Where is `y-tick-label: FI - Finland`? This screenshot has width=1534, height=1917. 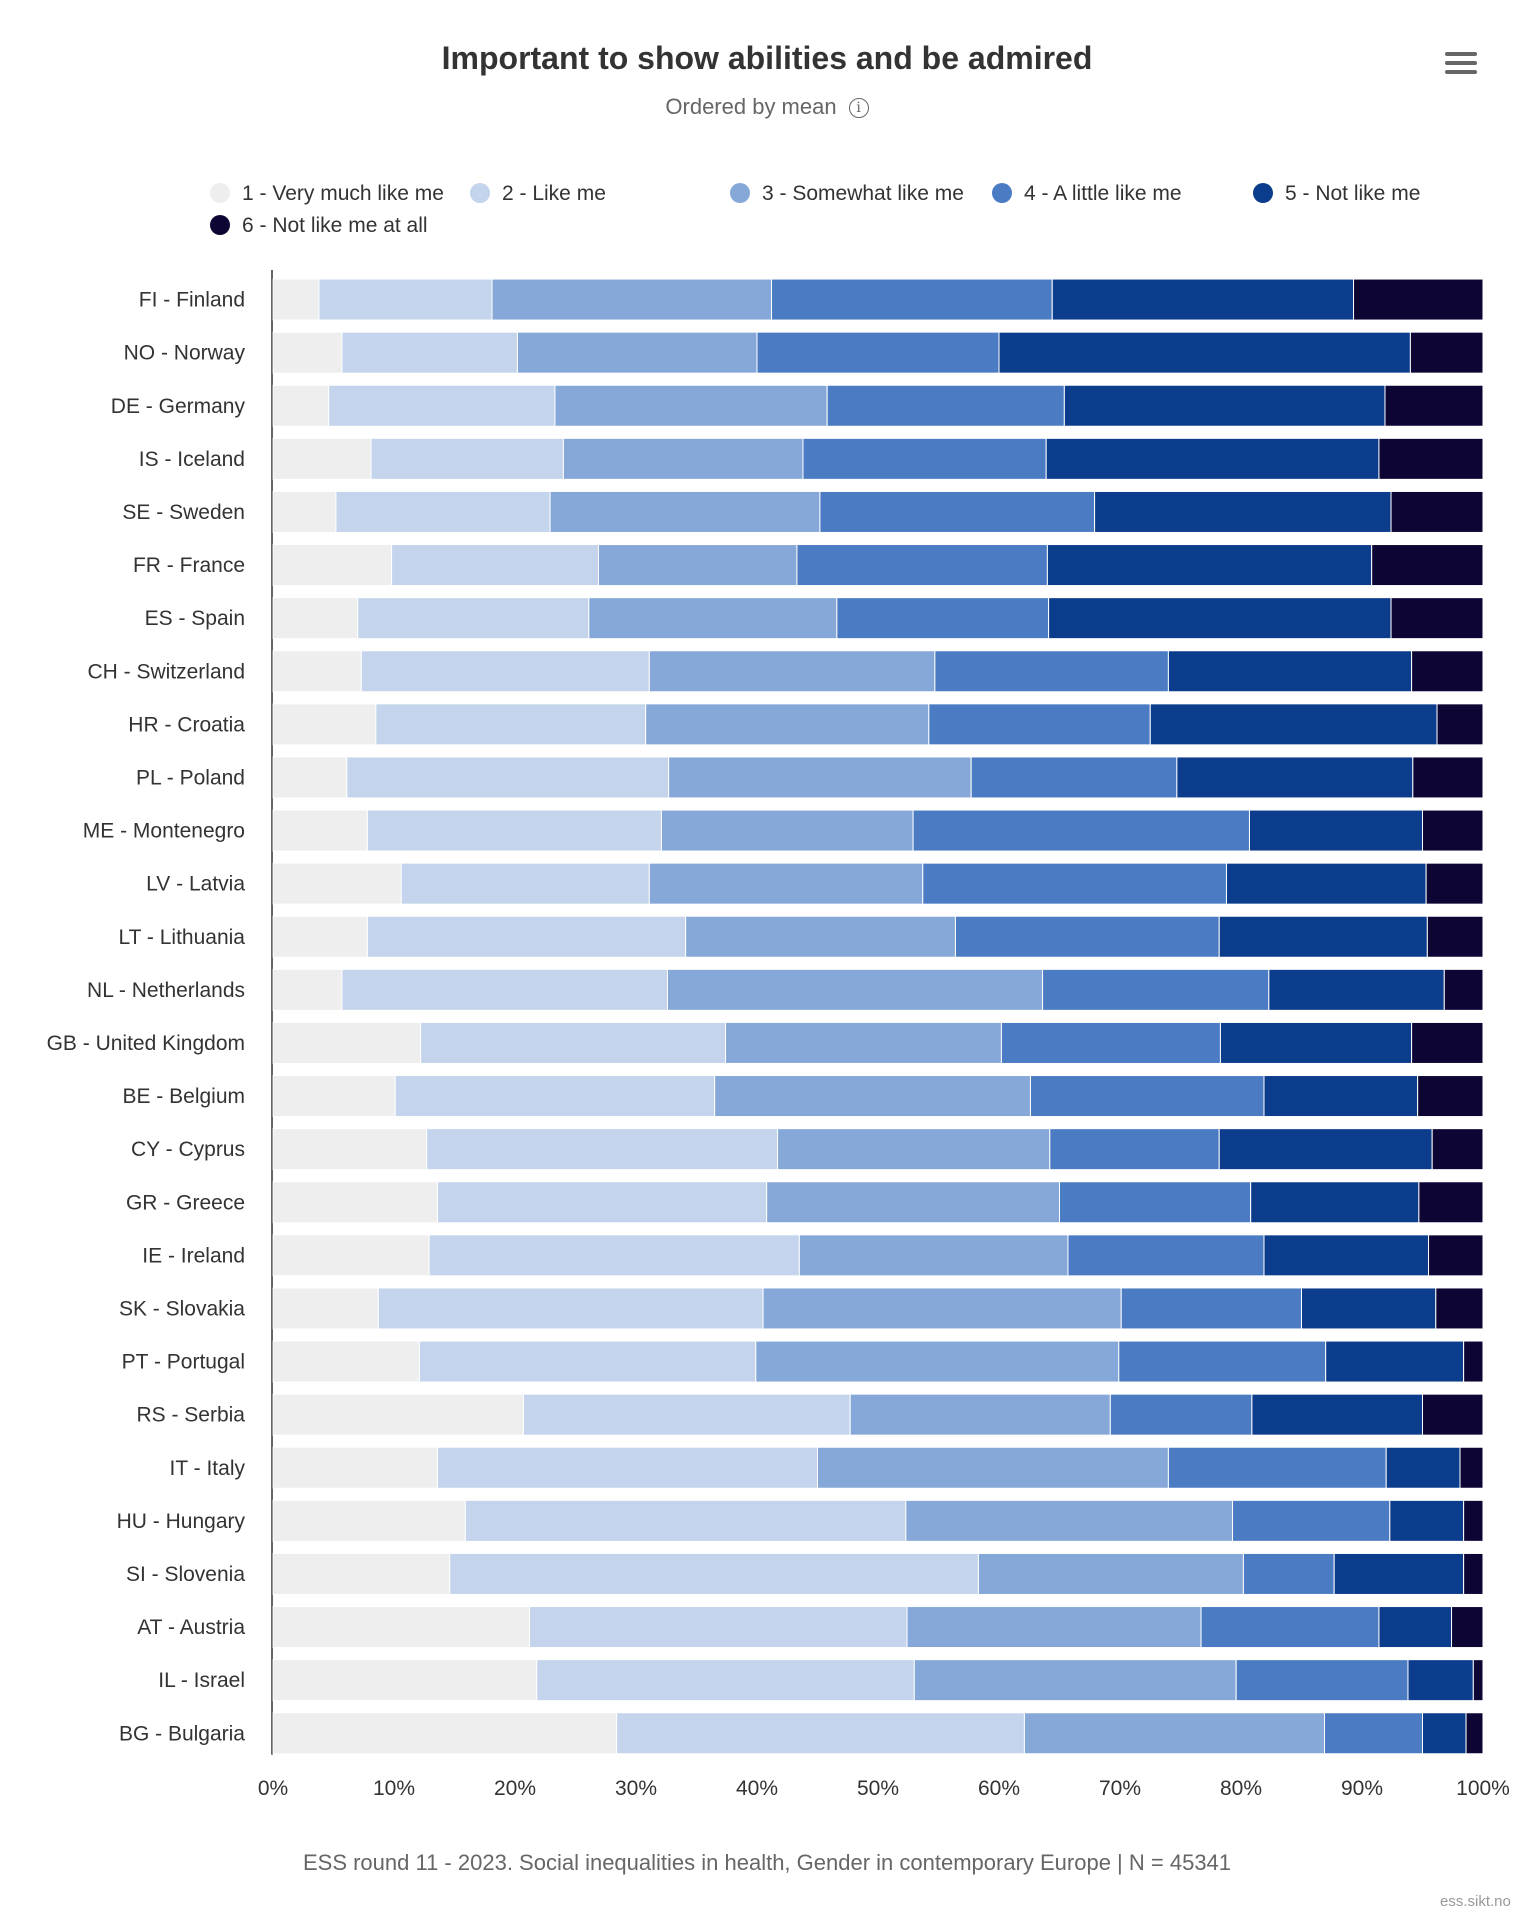
y-tick-label: FI - Finland is located at coordinates (192, 300).